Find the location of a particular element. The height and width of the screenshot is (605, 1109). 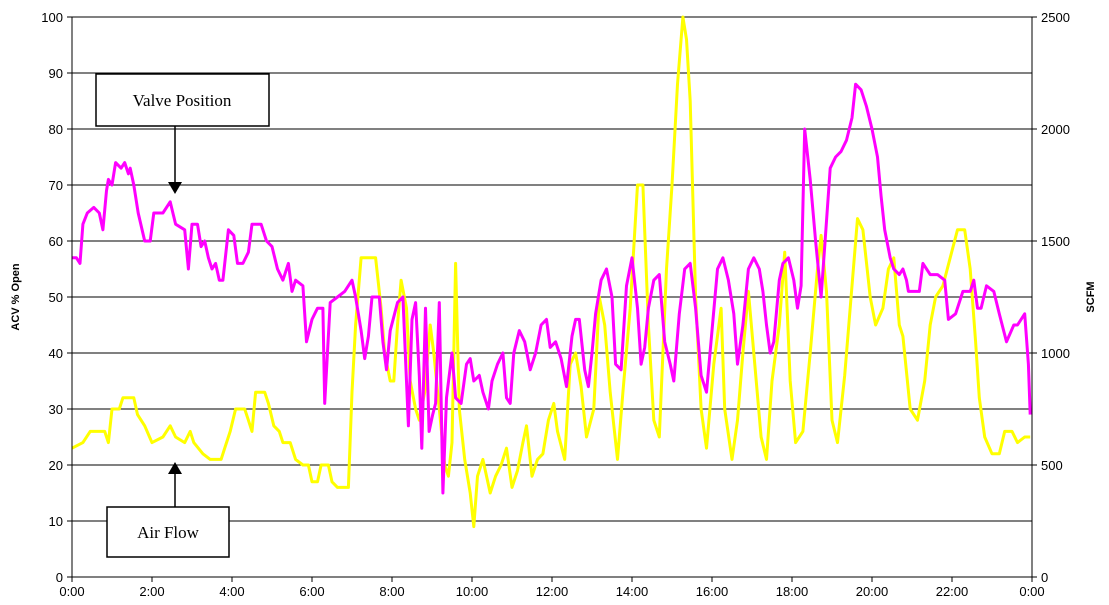

left-tick-label-0: 0 is located at coordinates (59, 577).